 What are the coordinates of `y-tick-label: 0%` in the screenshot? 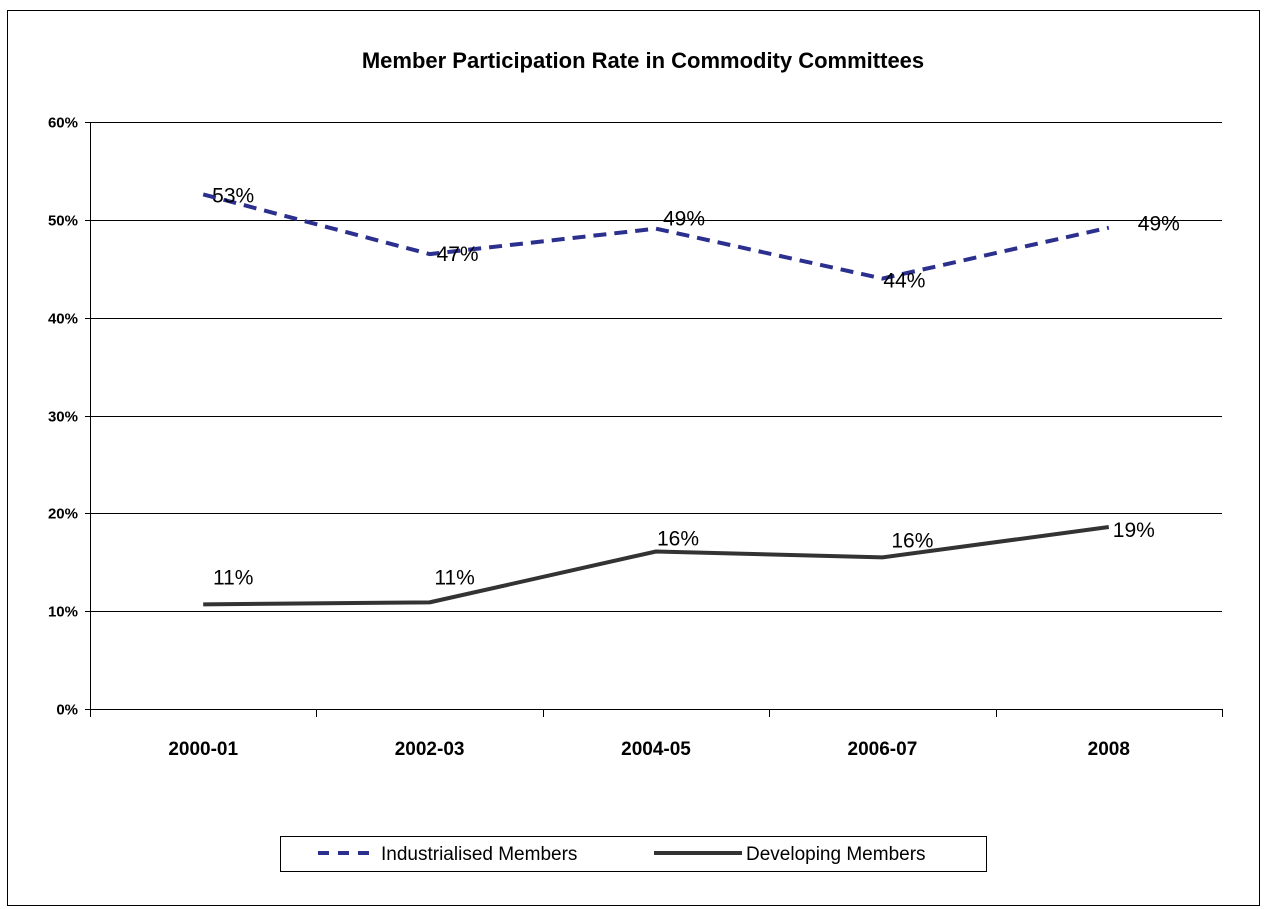 It's located at (67, 710).